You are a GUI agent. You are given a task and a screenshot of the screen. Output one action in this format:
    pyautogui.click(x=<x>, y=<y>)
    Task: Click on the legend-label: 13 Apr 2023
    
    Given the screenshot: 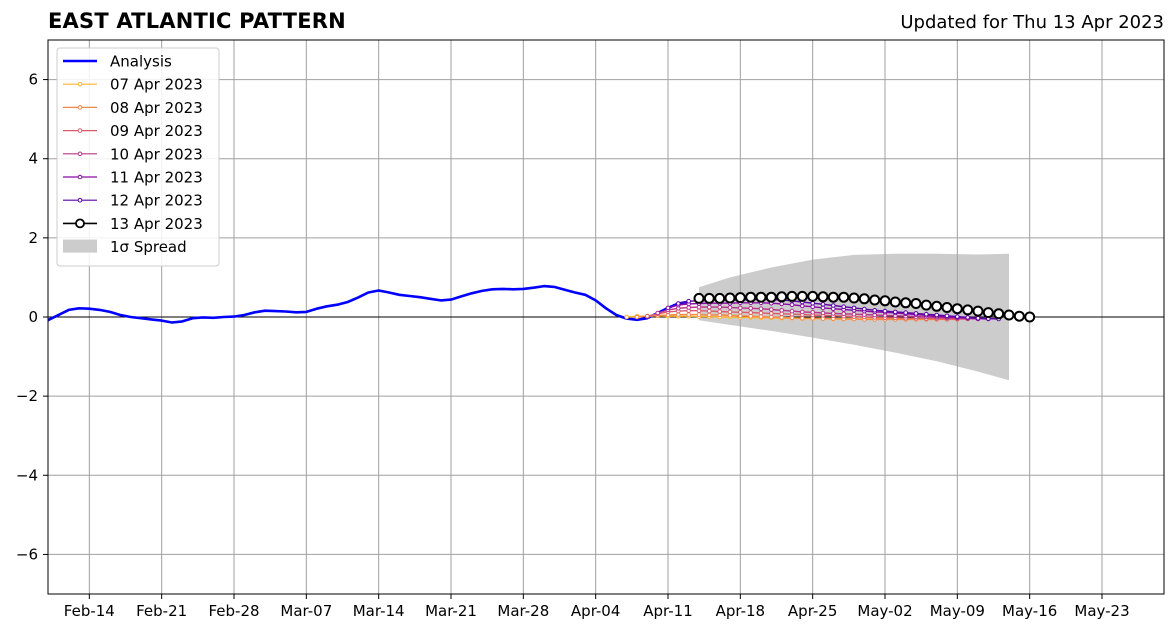 What is the action you would take?
    pyautogui.click(x=156, y=224)
    